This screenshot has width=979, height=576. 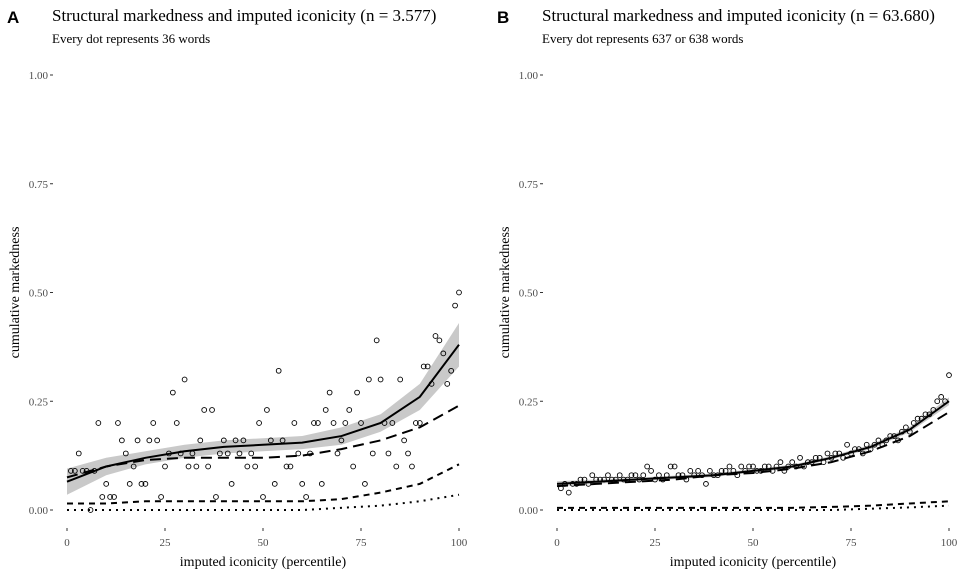 What do you see at coordinates (949, 543) in the screenshot?
I see `x-tick-label: 100` at bounding box center [949, 543].